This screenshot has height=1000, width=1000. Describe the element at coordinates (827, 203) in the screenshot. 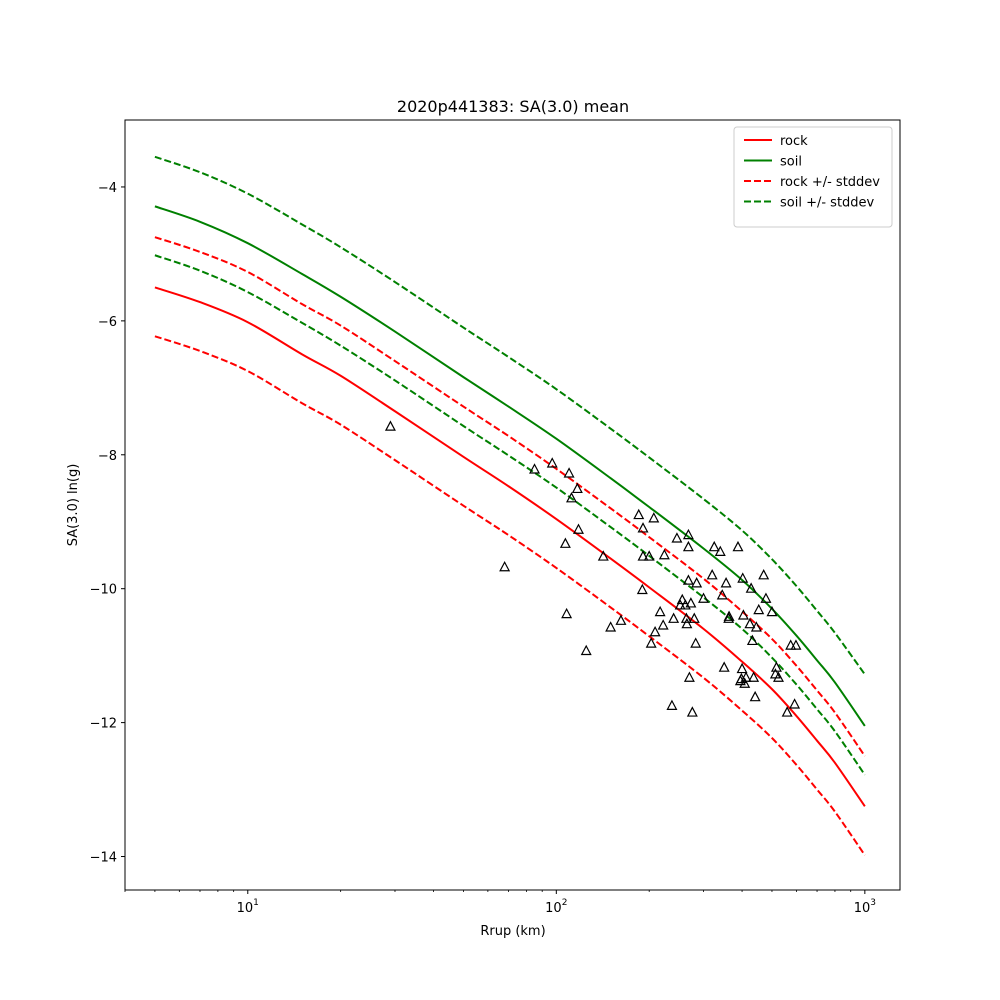

I see `legend-label: soil +/- stddev` at that location.